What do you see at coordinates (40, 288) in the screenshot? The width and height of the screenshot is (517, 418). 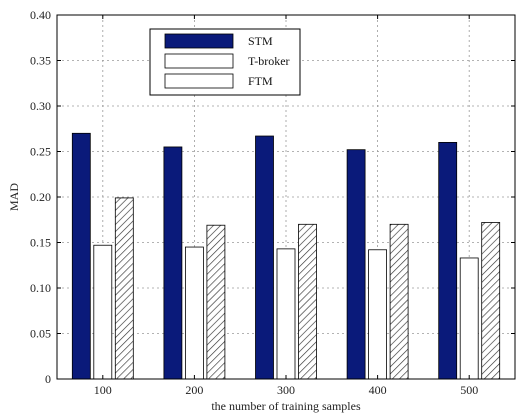 I see `y-tick-label: 0.10` at bounding box center [40, 288].